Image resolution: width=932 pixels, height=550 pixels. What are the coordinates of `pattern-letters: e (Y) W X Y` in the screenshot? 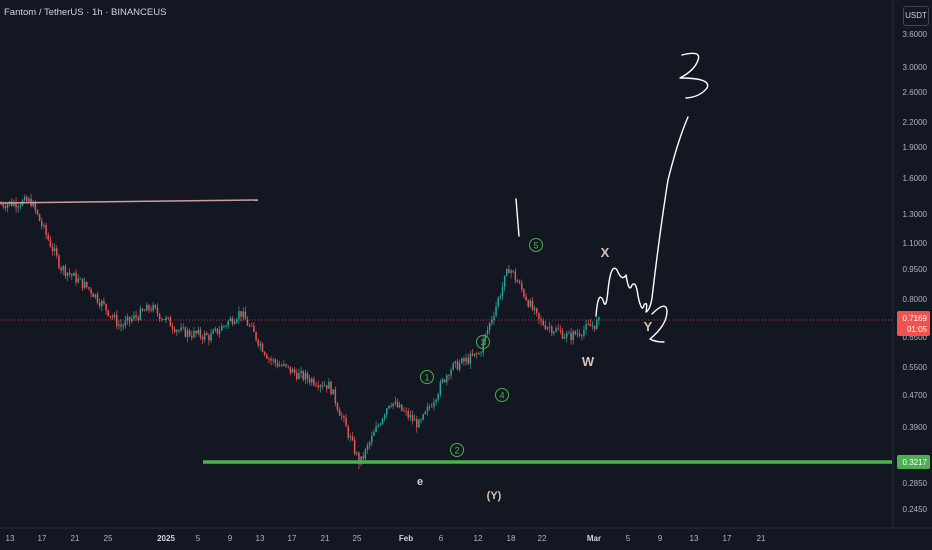 It's located at (535, 373).